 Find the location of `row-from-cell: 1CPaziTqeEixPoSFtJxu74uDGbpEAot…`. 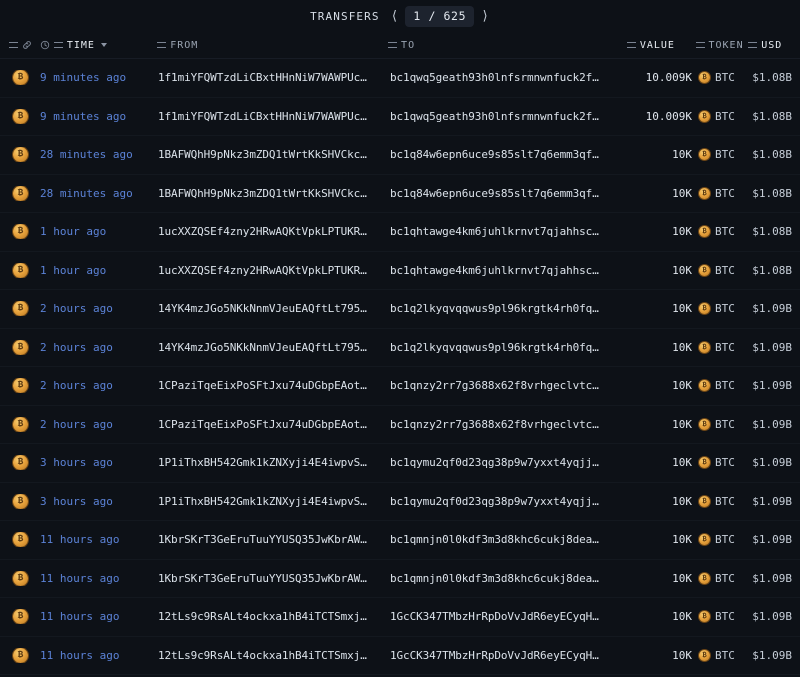

row-from-cell: 1CPaziTqeEixPoSFtJxu74uDGbpEAot… is located at coordinates (274, 385).